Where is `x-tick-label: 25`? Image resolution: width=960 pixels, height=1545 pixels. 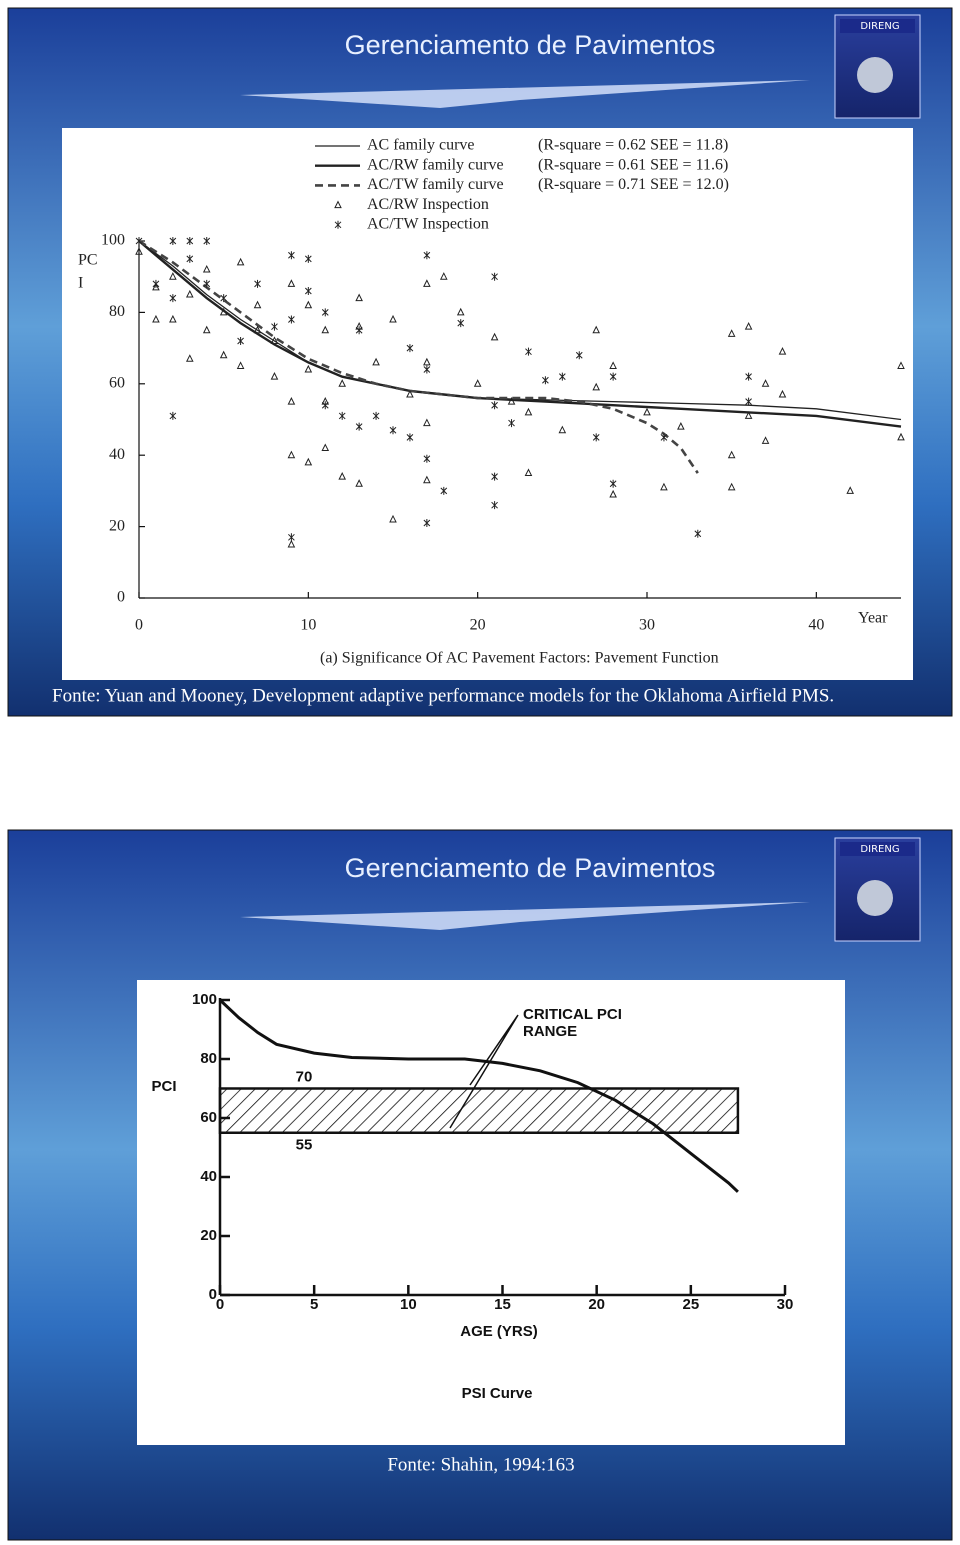 x-tick-label: 25 is located at coordinates (690, 1304).